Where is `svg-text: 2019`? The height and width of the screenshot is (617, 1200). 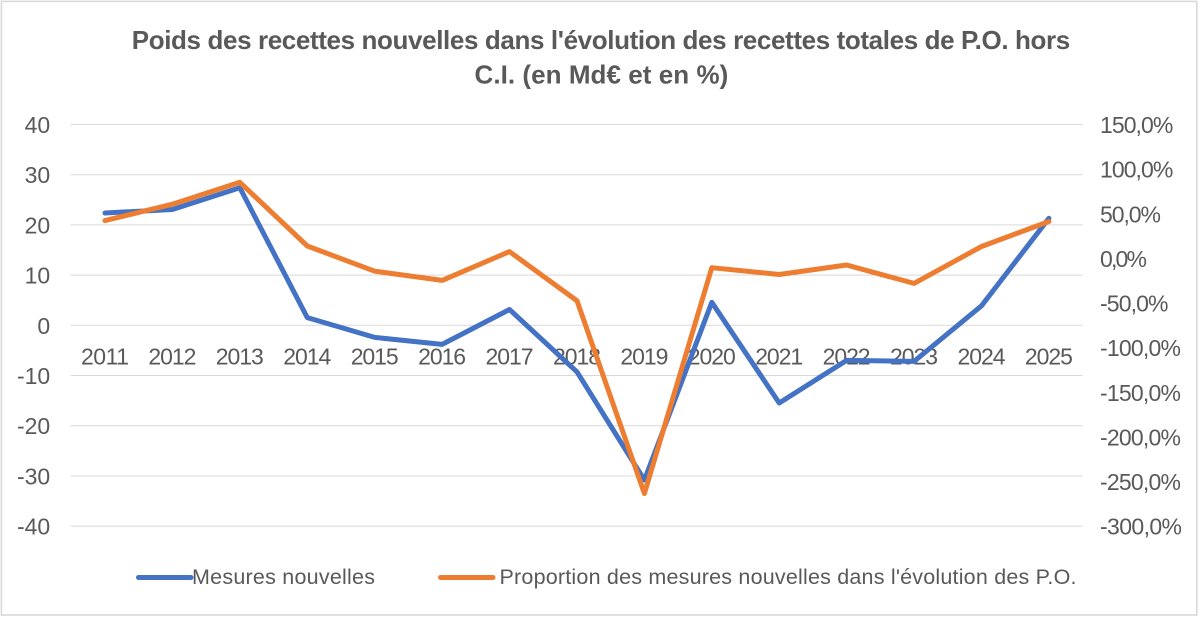
svg-text: 2019 is located at coordinates (644, 357).